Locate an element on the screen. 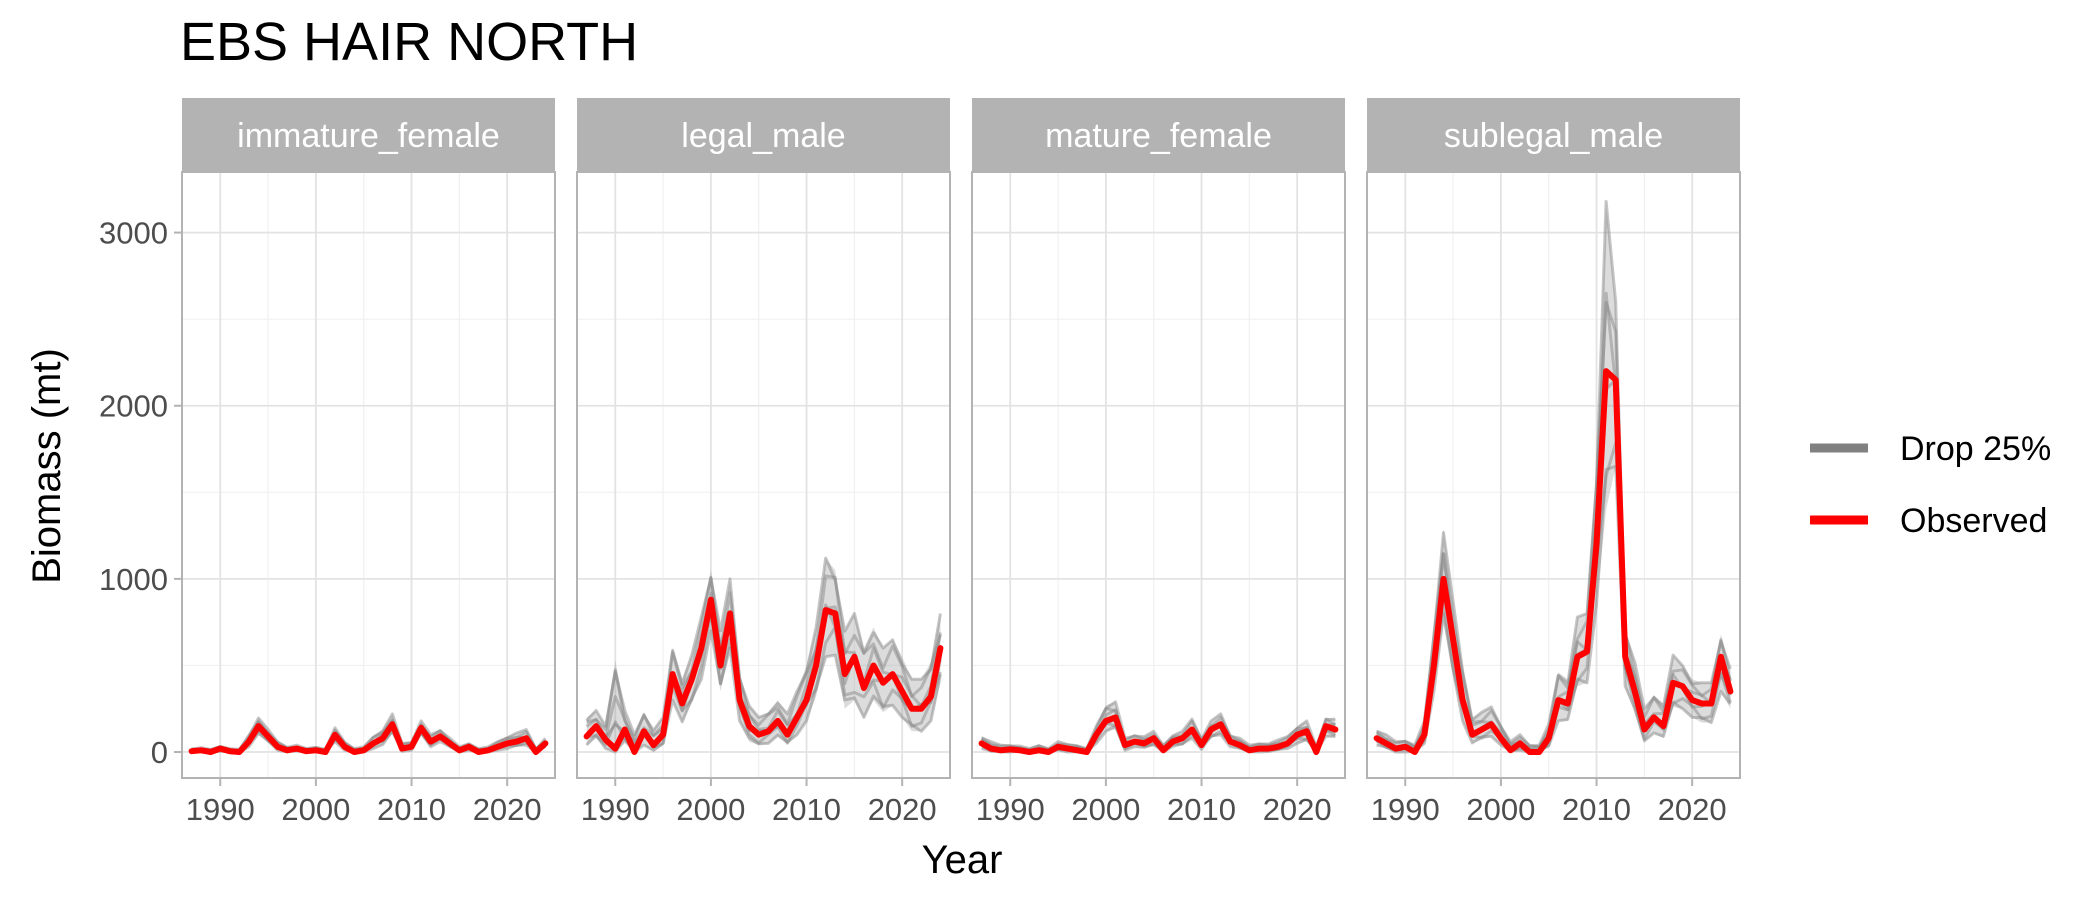 The image size is (2100, 905). facet-strip-label: mature_female is located at coordinates (1158, 136).